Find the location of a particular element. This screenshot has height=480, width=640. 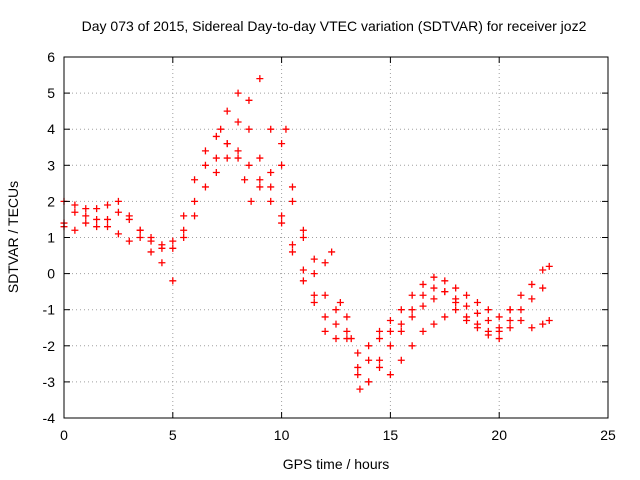

y-tick-label: 4 is located at coordinates (51, 129).